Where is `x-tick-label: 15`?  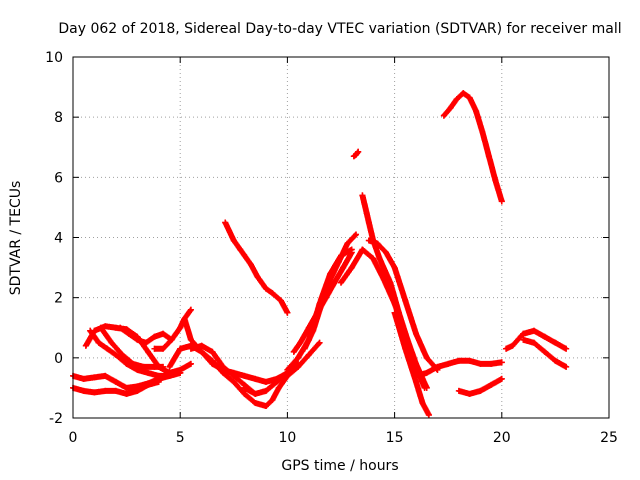 x-tick-label: 15 is located at coordinates (395, 438).